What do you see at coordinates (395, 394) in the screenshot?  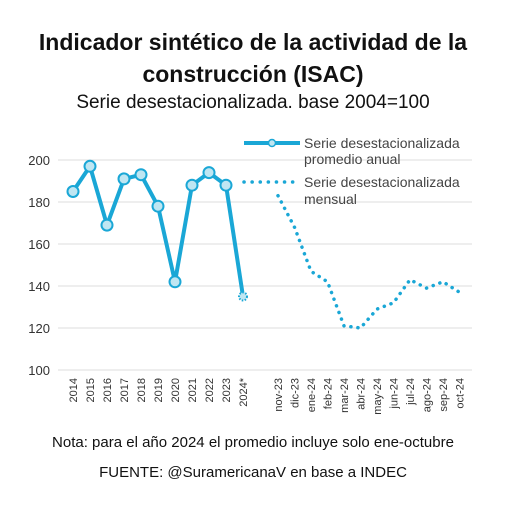 I see `x-tick-label: jun-24` at bounding box center [395, 394].